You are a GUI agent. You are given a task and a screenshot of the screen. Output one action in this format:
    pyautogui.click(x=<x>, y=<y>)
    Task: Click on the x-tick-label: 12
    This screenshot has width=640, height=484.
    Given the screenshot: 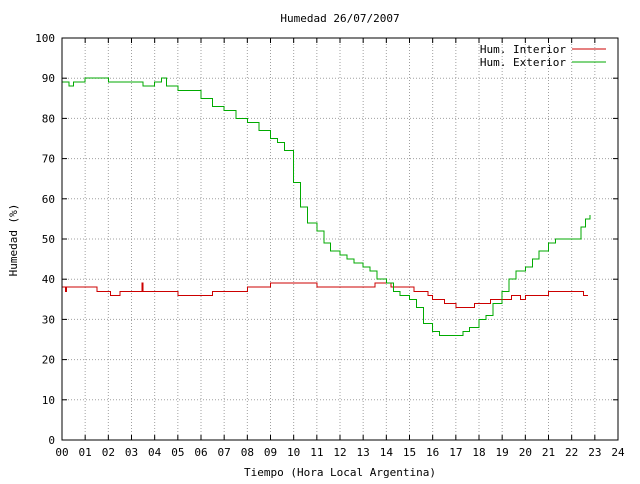 What is the action you would take?
    pyautogui.click(x=339, y=452)
    